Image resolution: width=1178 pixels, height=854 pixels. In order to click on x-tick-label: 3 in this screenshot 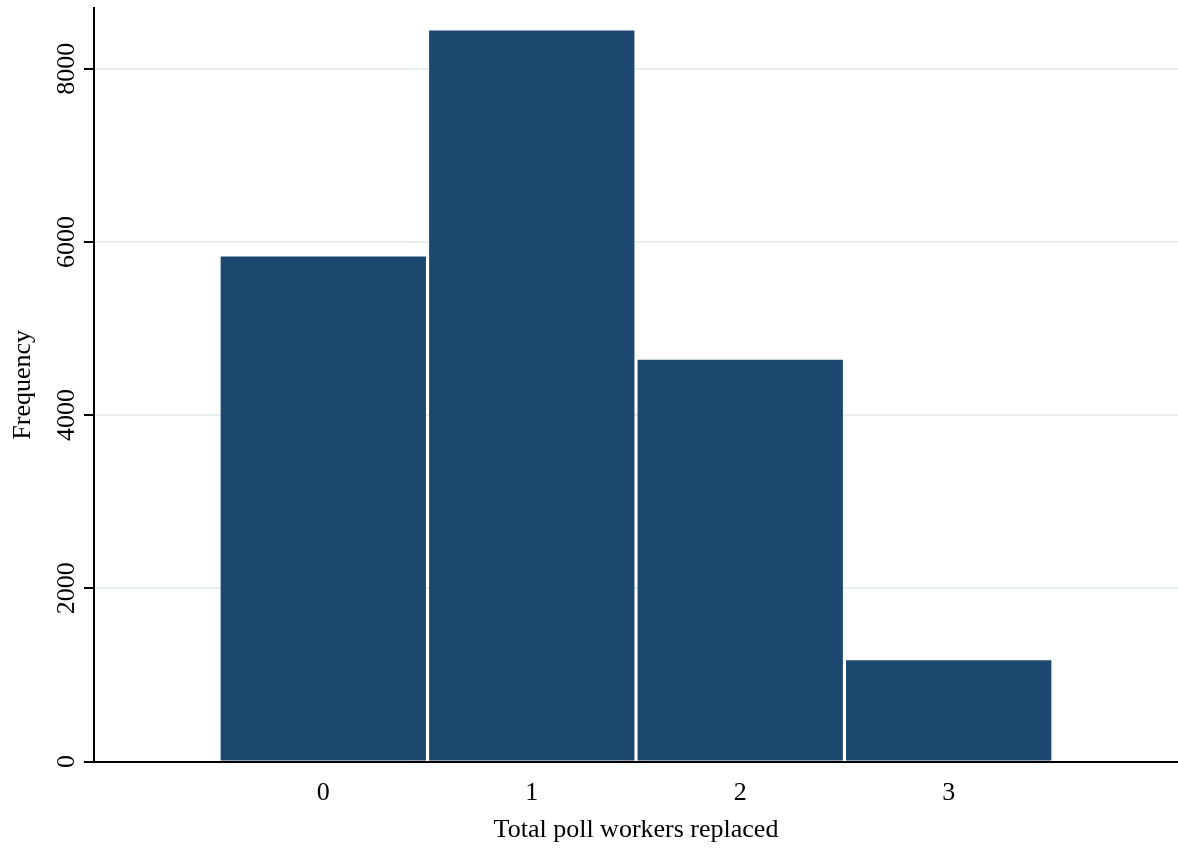, I will do `click(949, 792)`.